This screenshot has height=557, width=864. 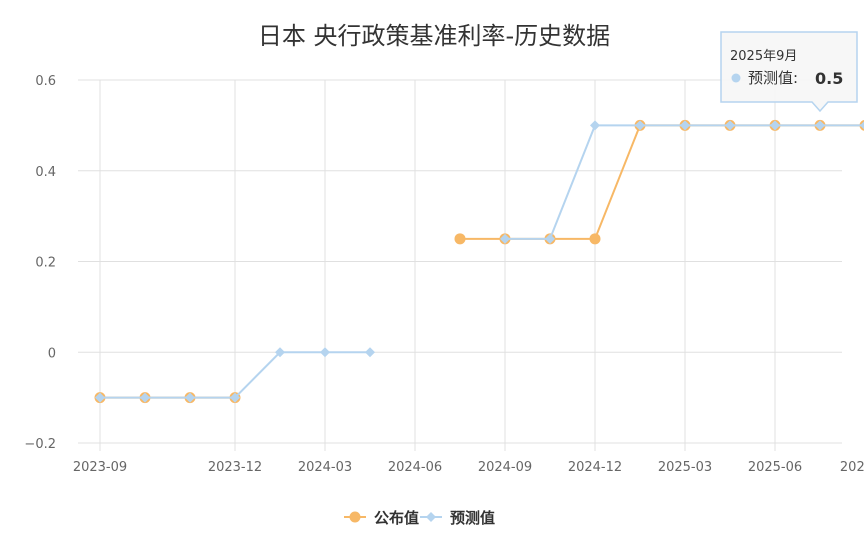 I want to click on legend-item: 公布值, so click(x=381, y=518).